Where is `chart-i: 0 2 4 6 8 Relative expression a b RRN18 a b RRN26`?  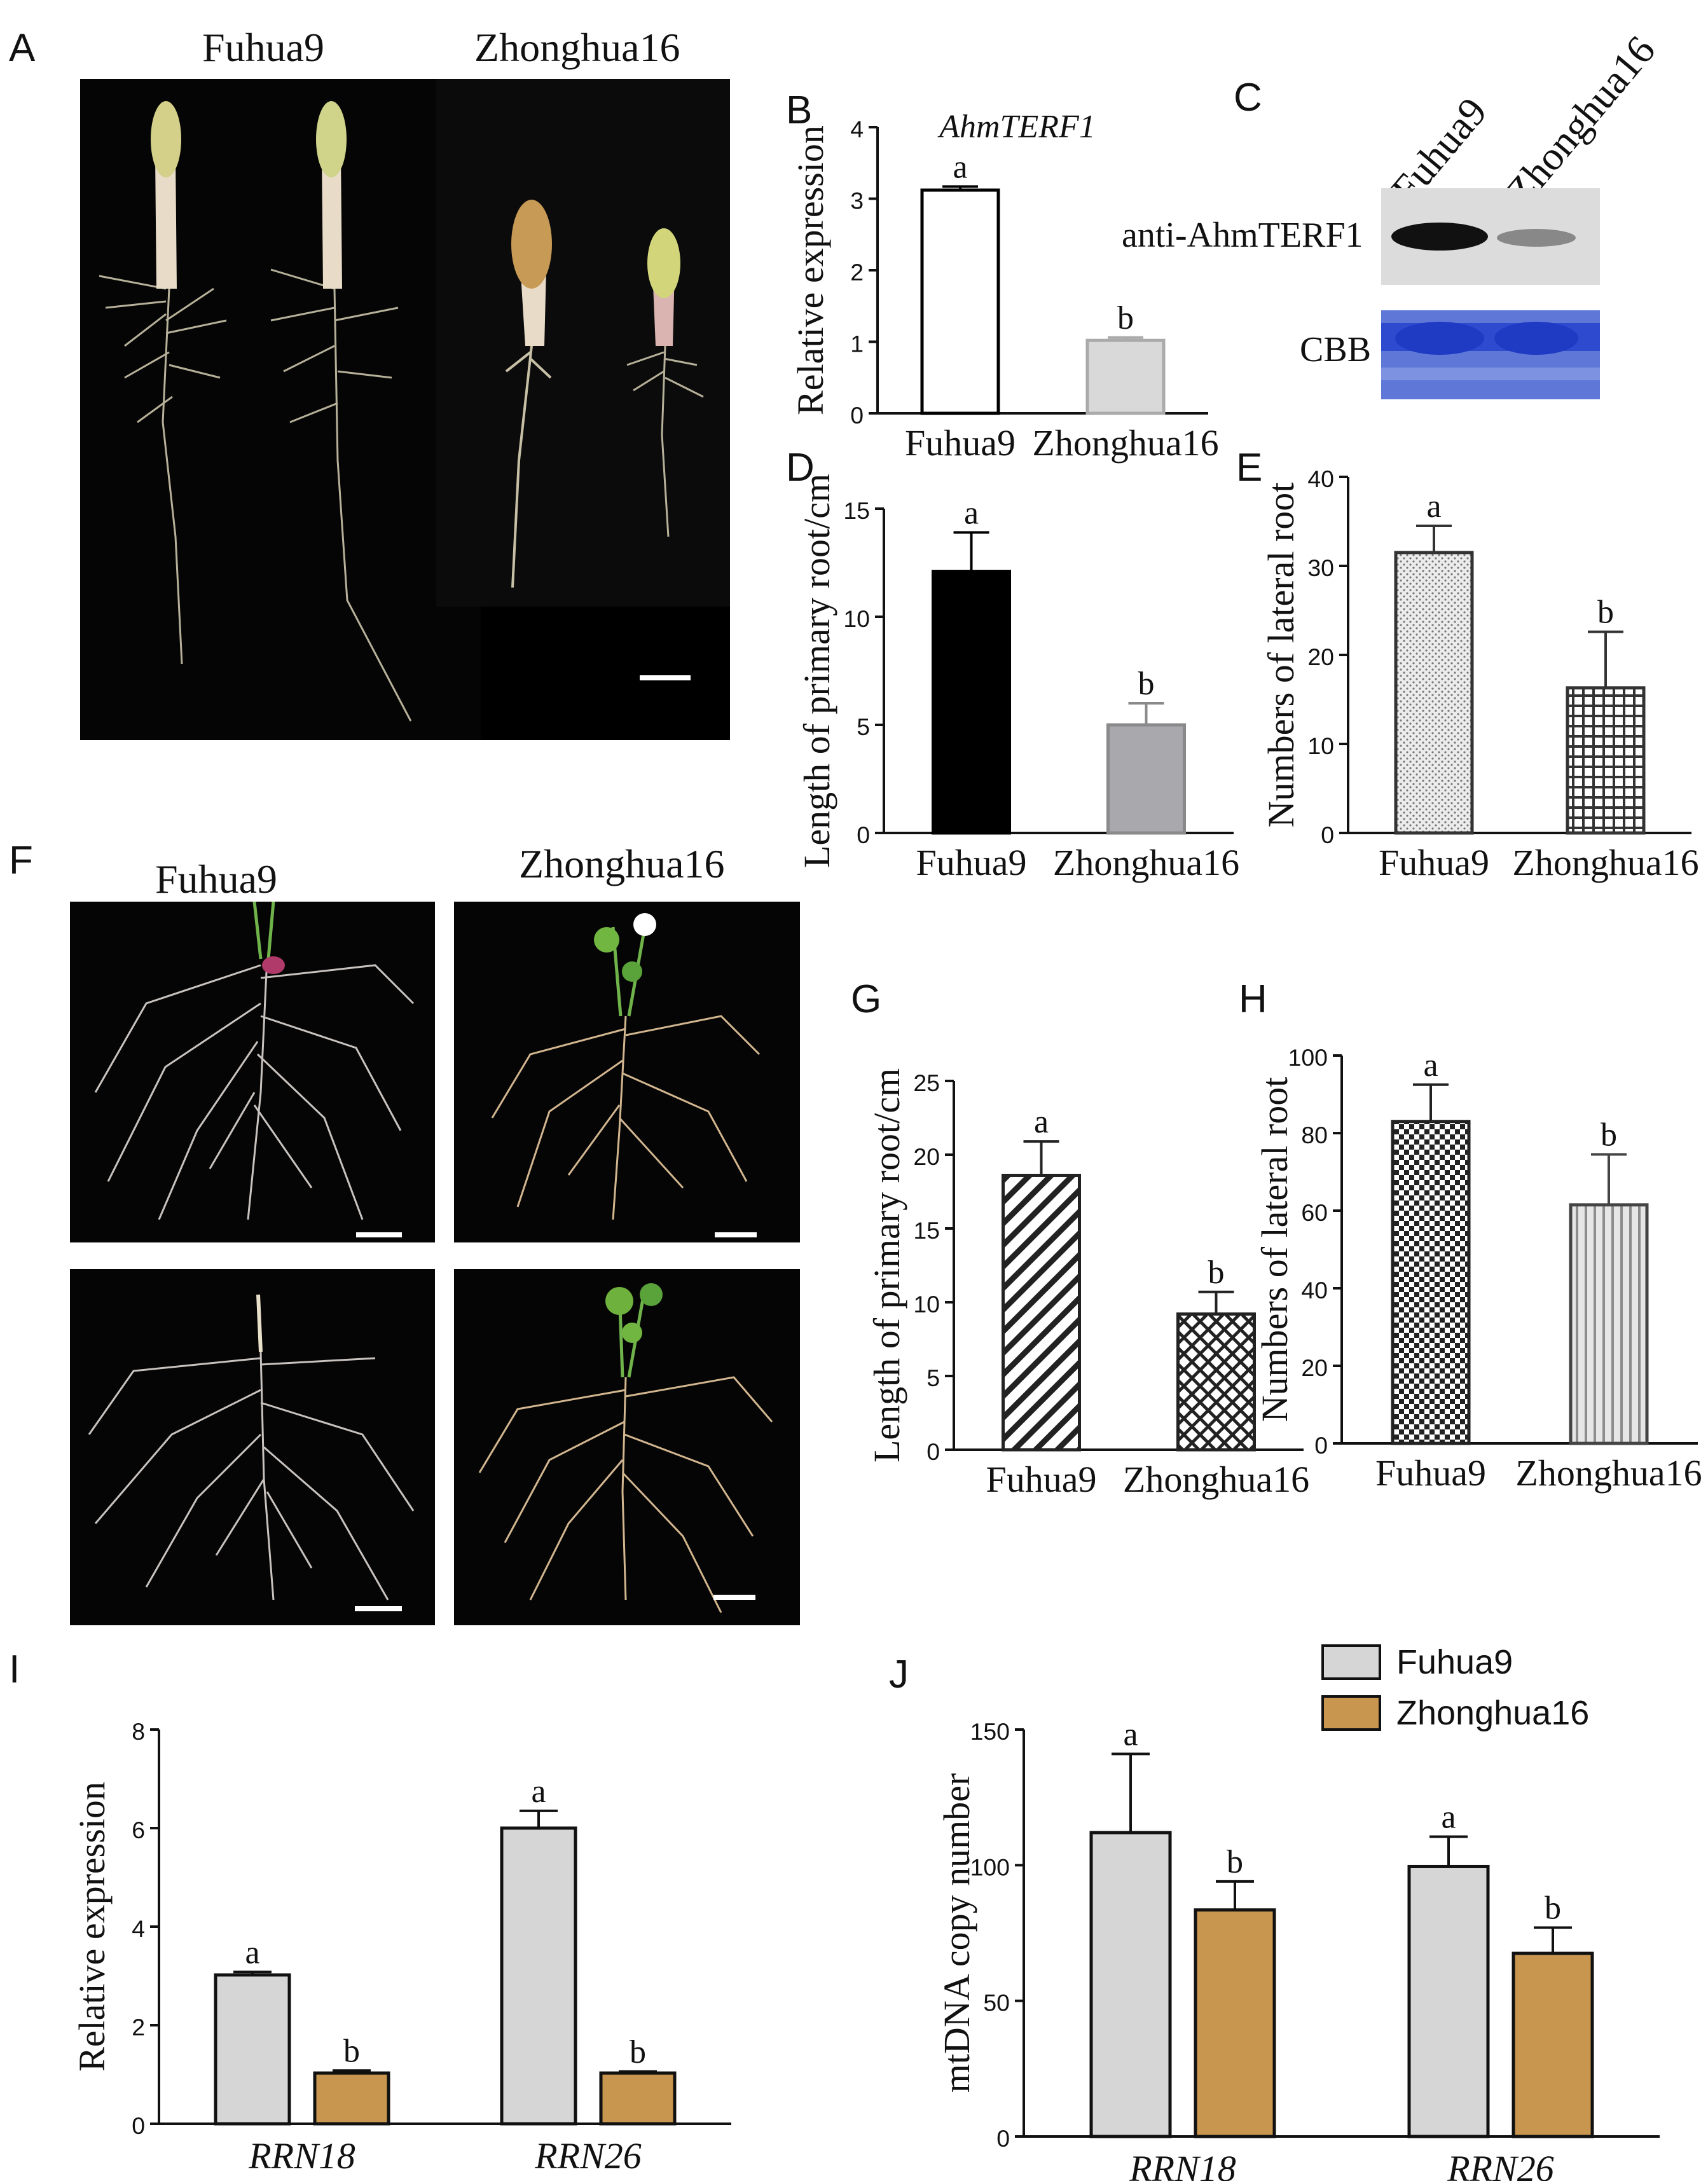
chart-i: 0 2 4 6 8 Relative expression a b RRN18 a b RRN26 is located at coordinates (407, 1940).